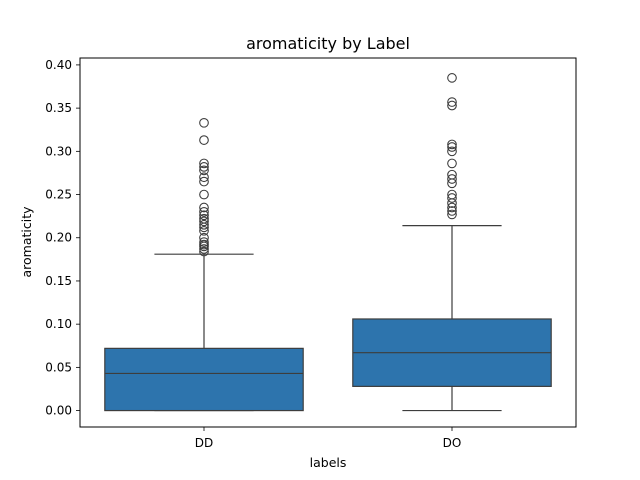  I want to click on y-tick-label: 0.10, so click(58, 324).